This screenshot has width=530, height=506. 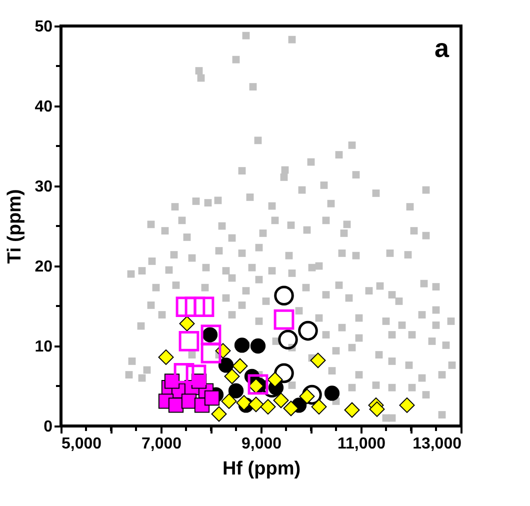 What do you see at coordinates (43, 347) in the screenshot?
I see `y-tick-label: 10` at bounding box center [43, 347].